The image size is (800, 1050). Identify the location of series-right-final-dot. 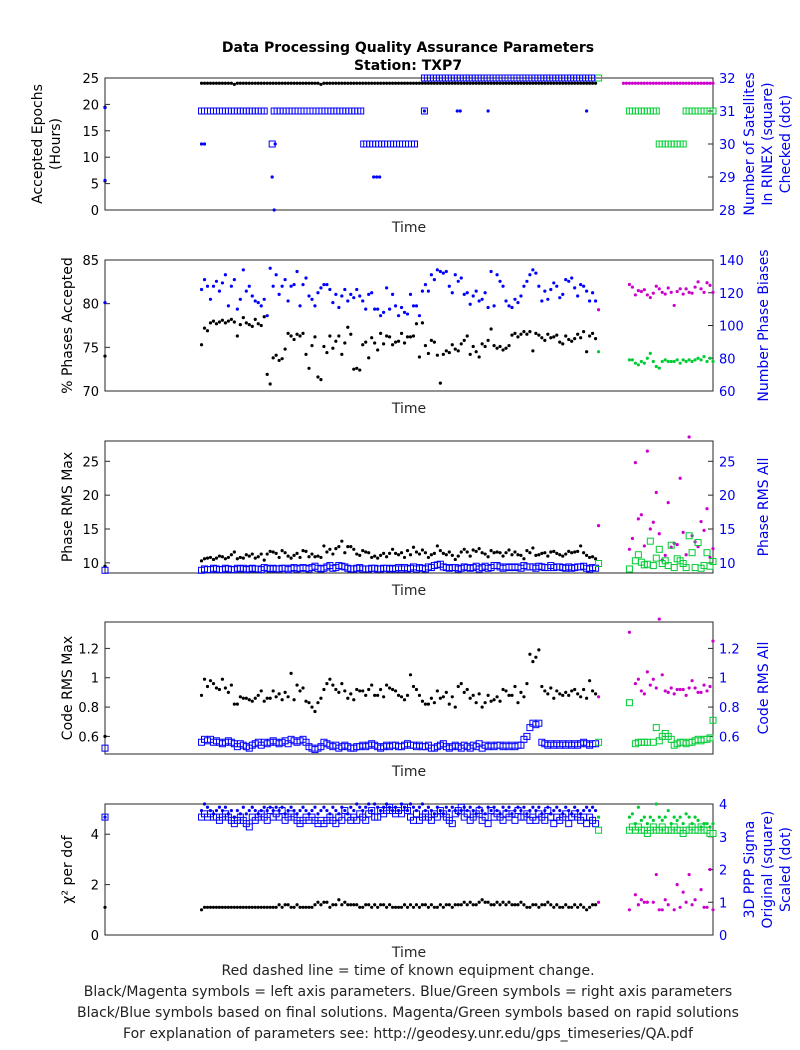
(346, 159).